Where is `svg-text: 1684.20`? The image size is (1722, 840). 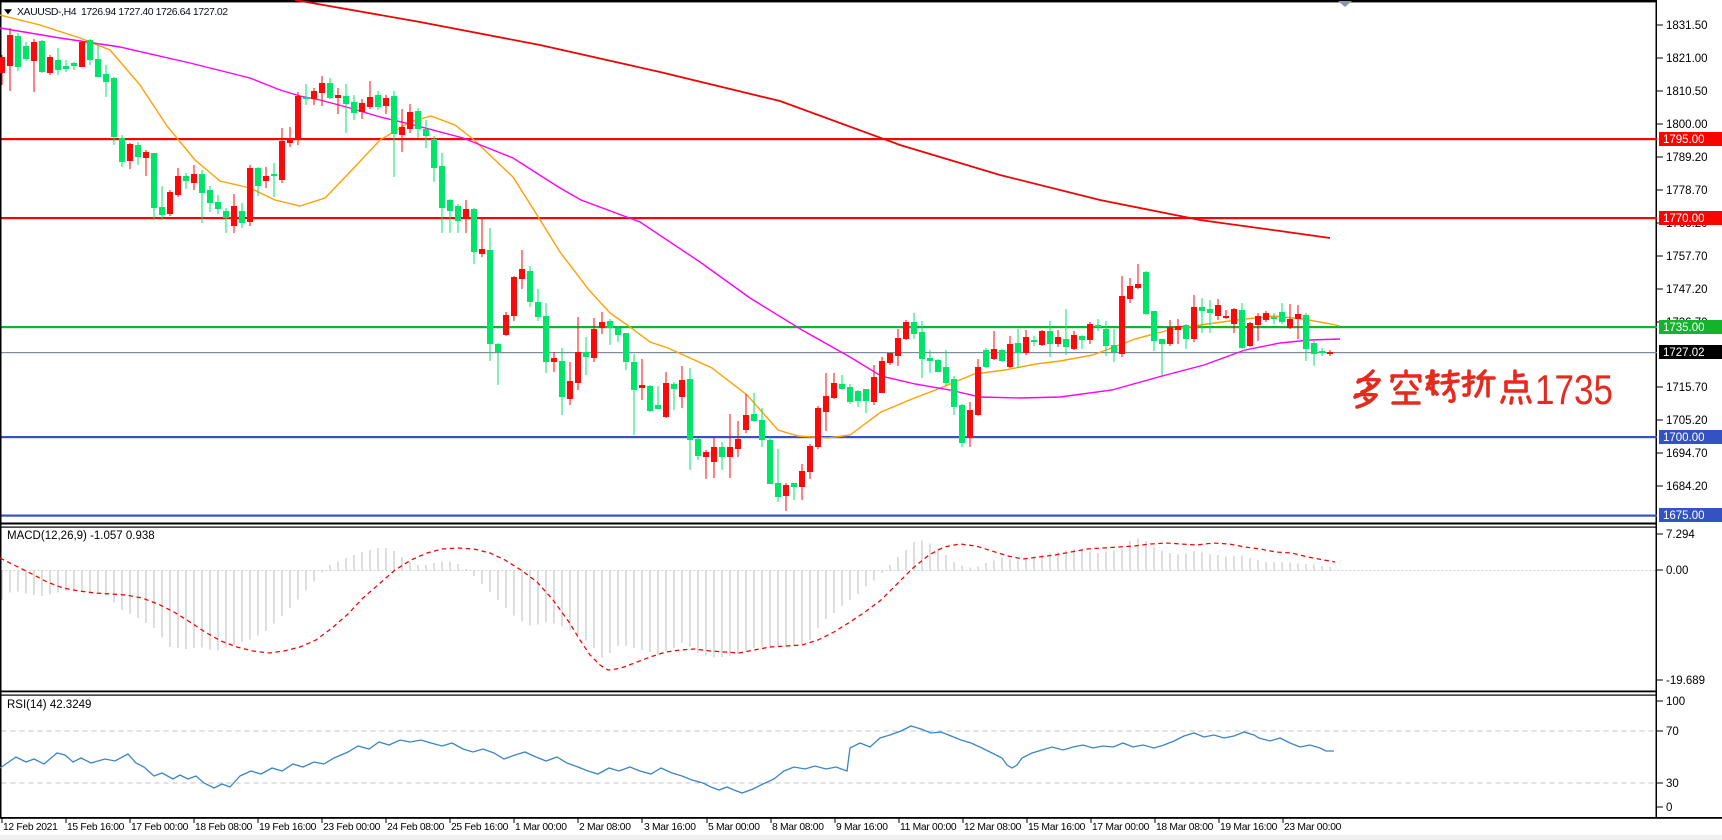
svg-text: 1684.20 is located at coordinates (1687, 487).